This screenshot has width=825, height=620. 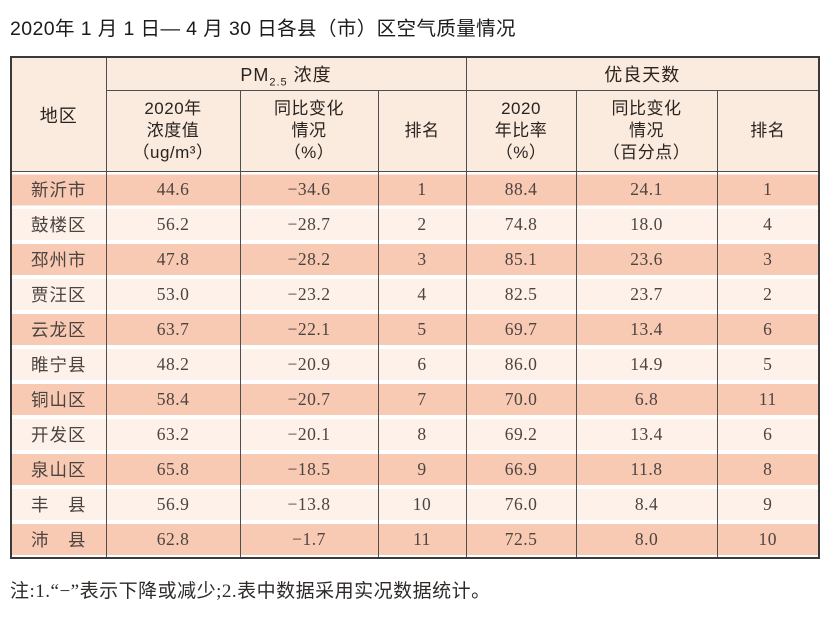 I want to click on pm-change-cell: −20.7, so click(x=309, y=399).